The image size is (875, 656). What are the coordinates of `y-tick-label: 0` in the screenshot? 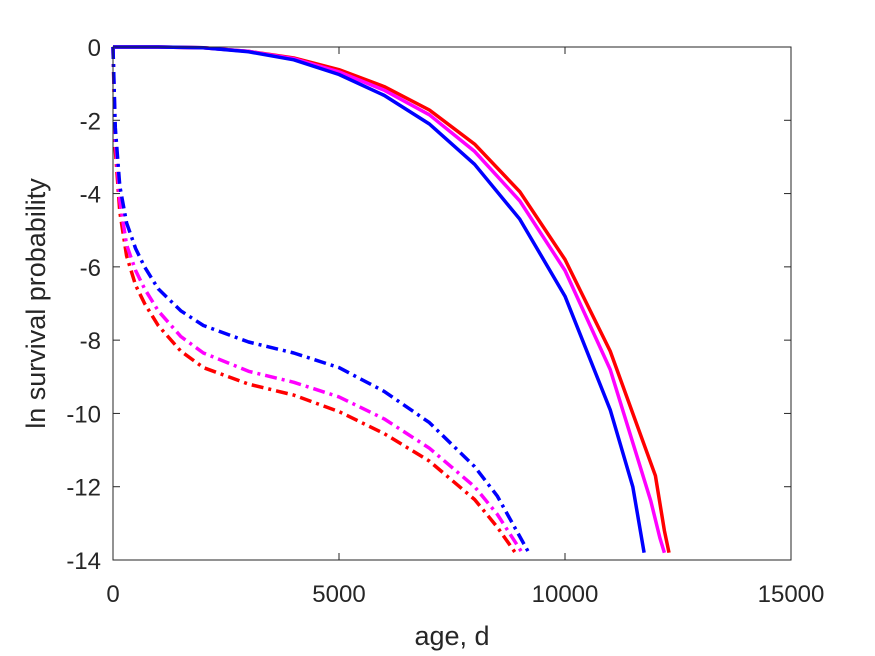 It's located at (94, 48).